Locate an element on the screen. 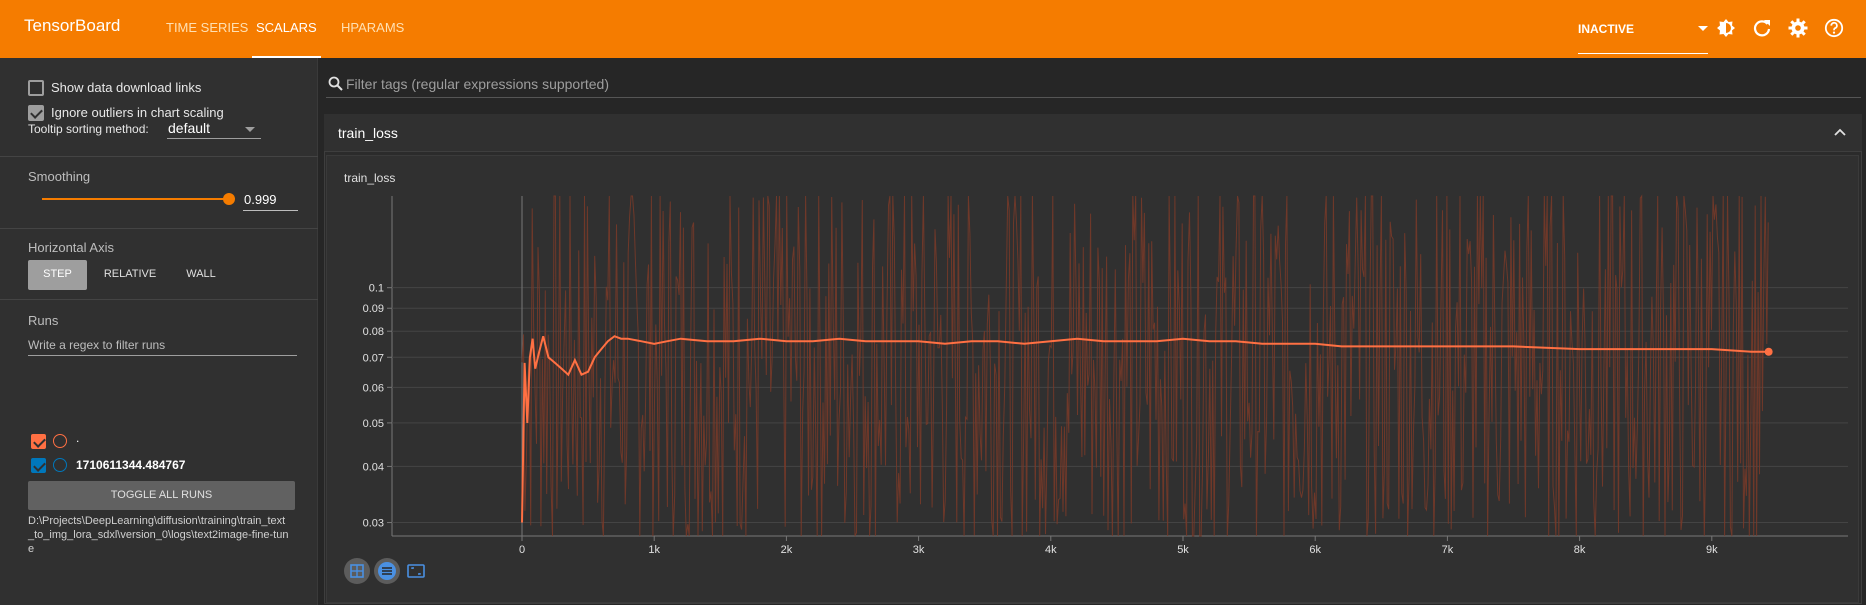 The height and width of the screenshot is (605, 1866). toggle-y-log-button is located at coordinates (387, 571).